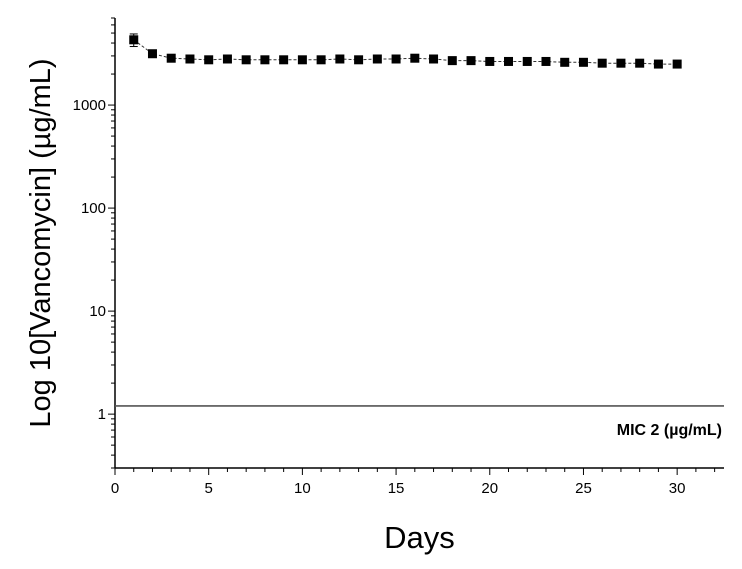  What do you see at coordinates (302, 488) in the screenshot?
I see `x-tick-label: 10` at bounding box center [302, 488].